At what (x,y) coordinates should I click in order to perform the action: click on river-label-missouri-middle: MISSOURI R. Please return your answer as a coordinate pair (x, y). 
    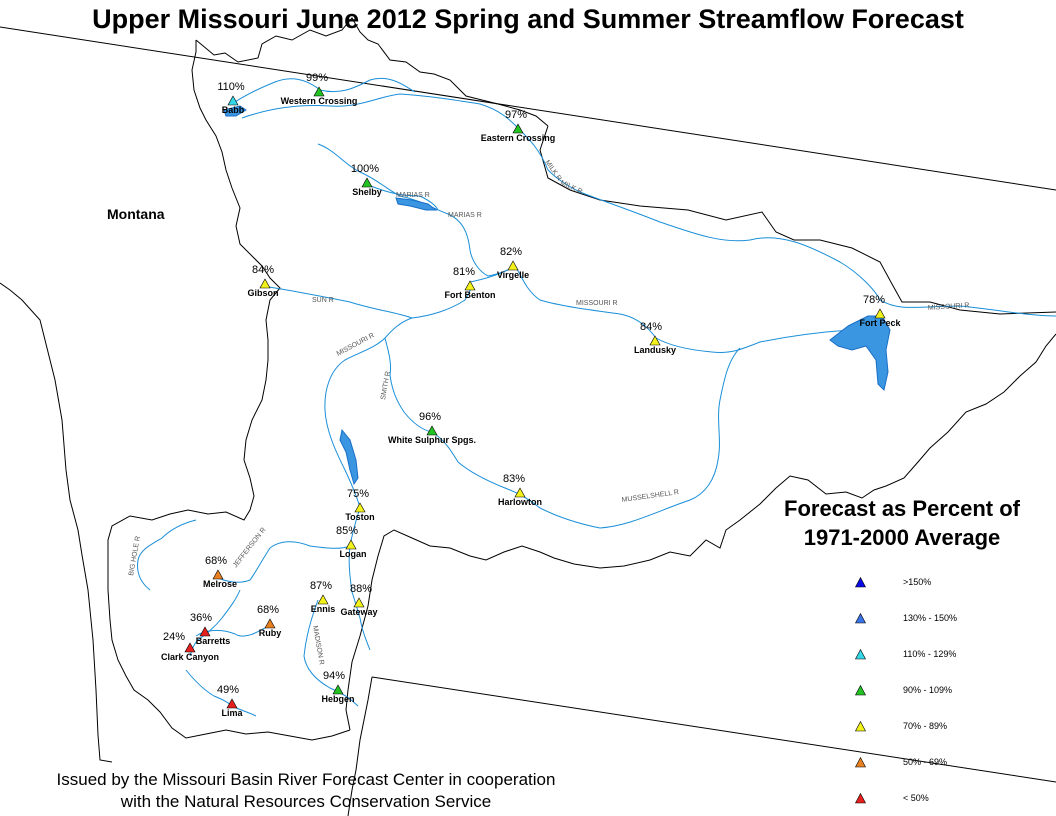
    Looking at the image, I should click on (597, 303).